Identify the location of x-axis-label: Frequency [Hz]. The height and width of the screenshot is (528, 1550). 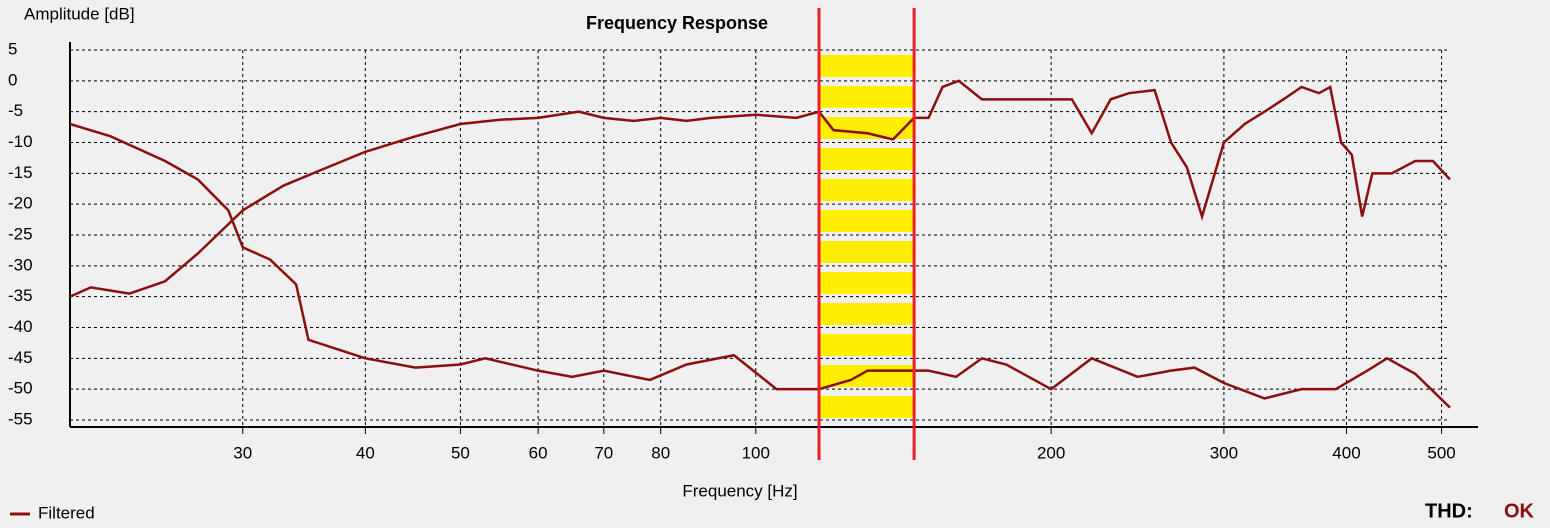
(739, 490).